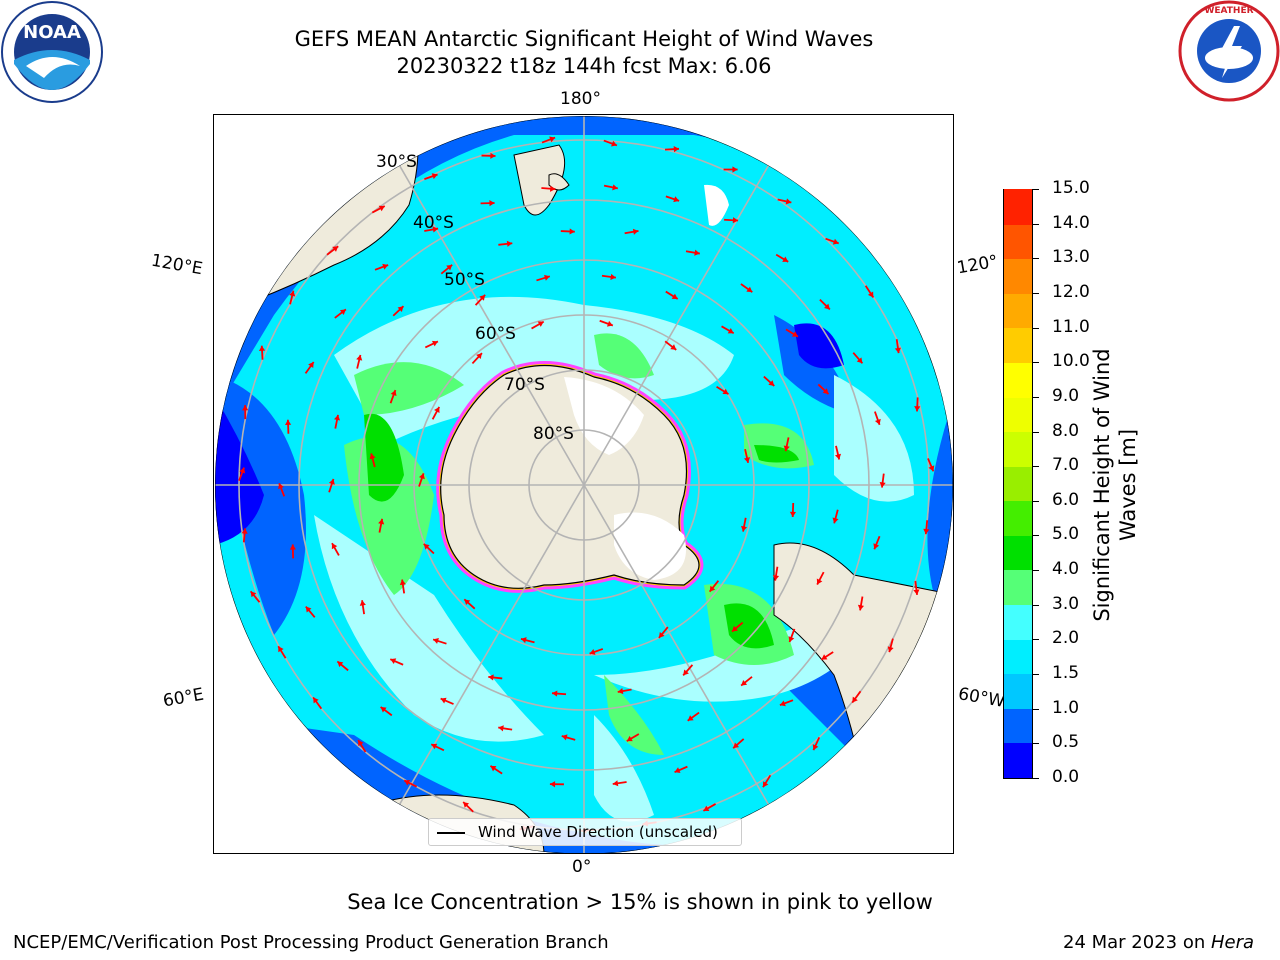 The height and width of the screenshot is (960, 1280). Describe the element at coordinates (433, 223) in the screenshot. I see `lat-label-40s: 40°S` at that location.